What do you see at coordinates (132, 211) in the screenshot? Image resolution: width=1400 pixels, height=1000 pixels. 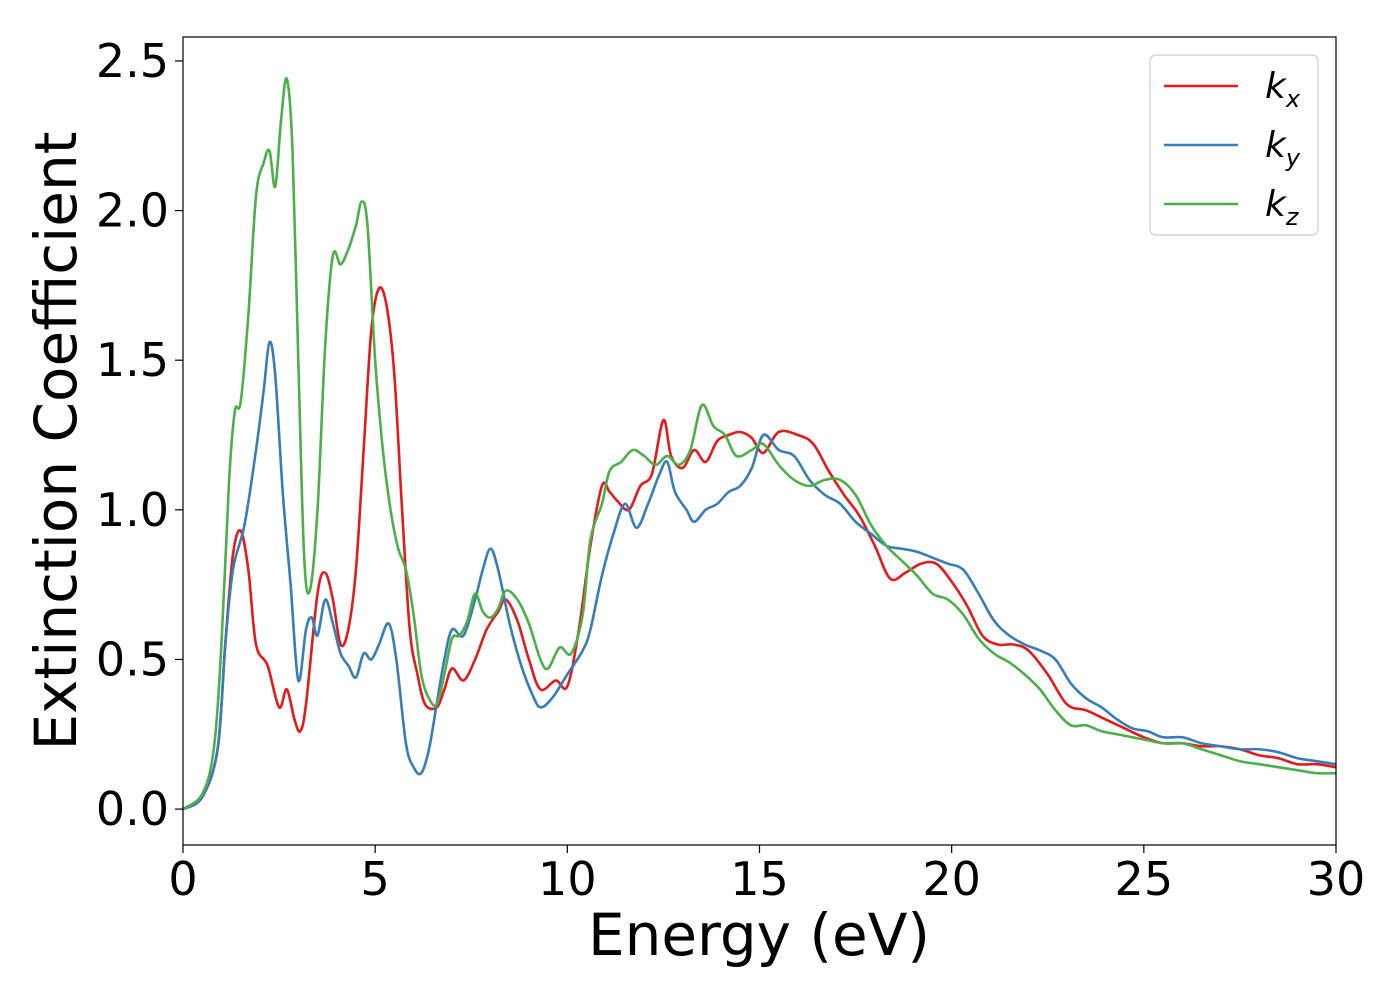 I see `y-tick-label: 2.0` at bounding box center [132, 211].